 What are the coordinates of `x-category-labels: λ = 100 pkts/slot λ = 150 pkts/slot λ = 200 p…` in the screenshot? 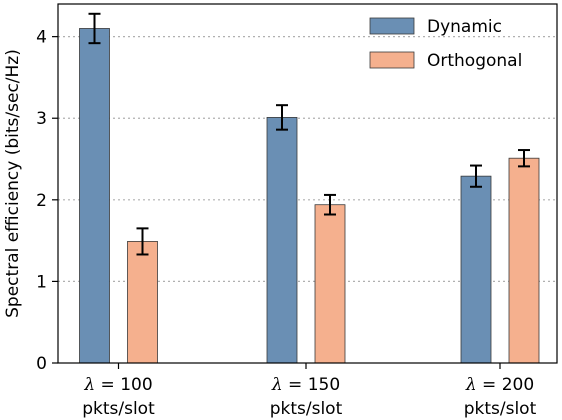 It's located at (309, 391).